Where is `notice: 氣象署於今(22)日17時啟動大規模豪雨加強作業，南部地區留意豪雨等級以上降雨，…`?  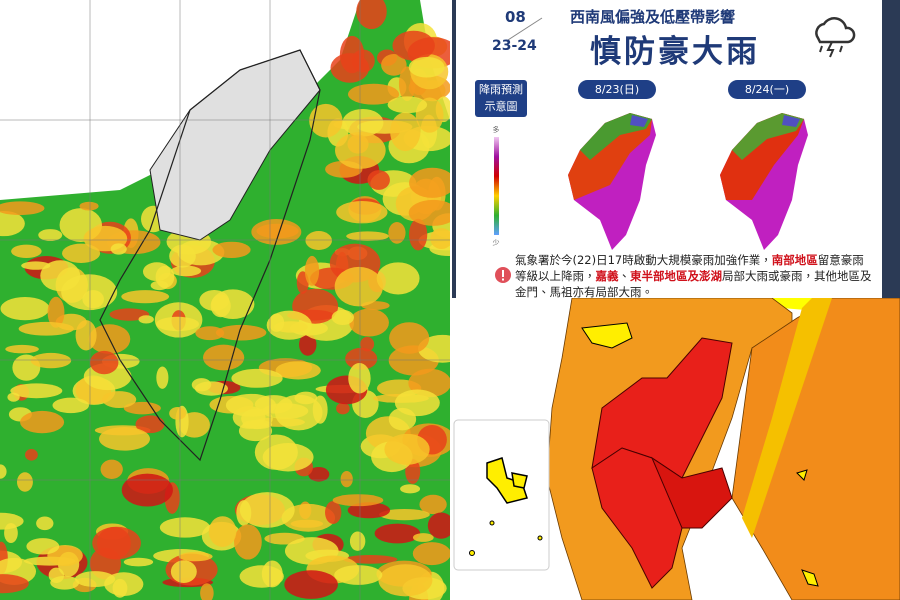
notice: 氣象署於今(22)日17時啟動大規模豪雨加強作業，南部地區留意豪雨等級以上降雨，… is located at coordinates (695, 276).